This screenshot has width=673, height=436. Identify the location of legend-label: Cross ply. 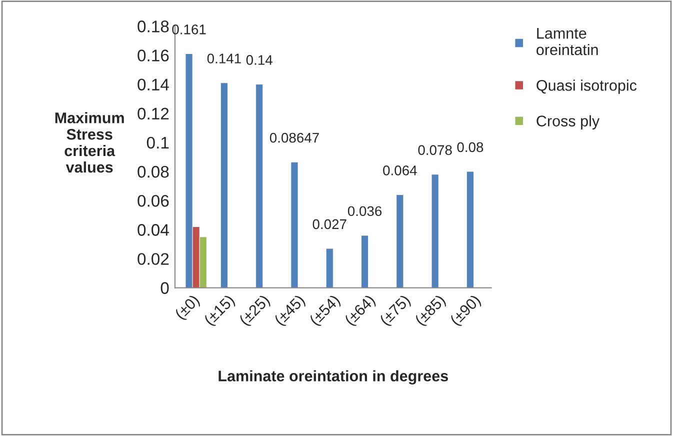
(568, 122).